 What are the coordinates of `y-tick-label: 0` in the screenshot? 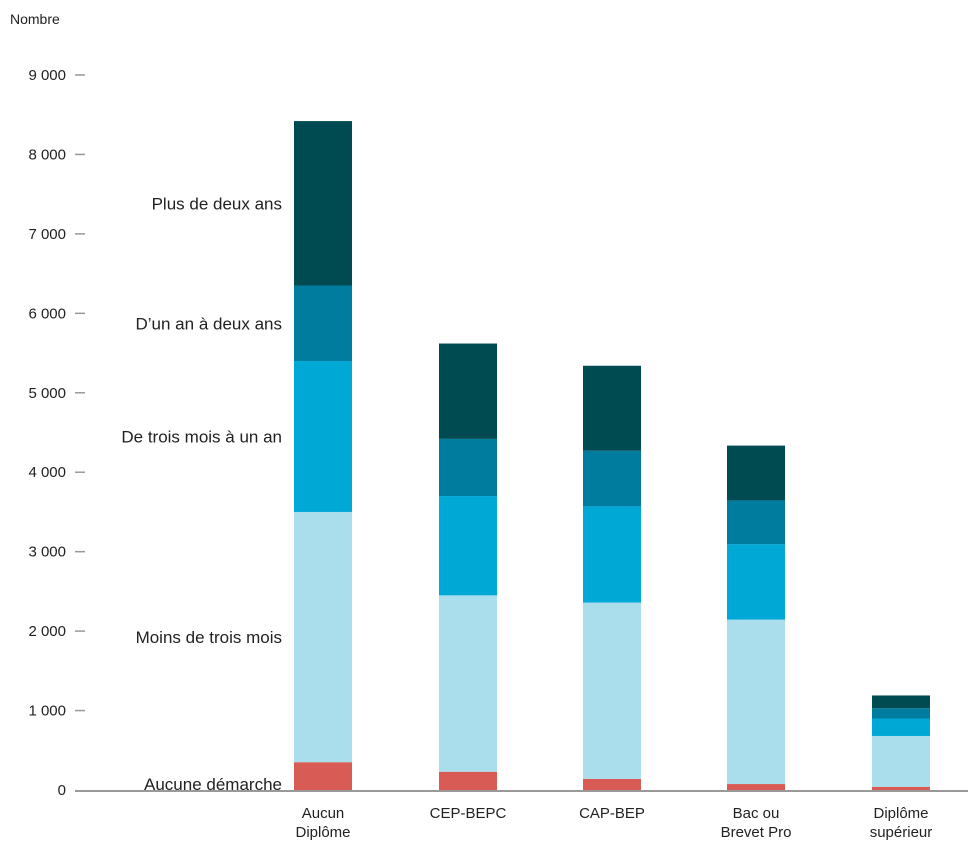 It's located at (62, 790).